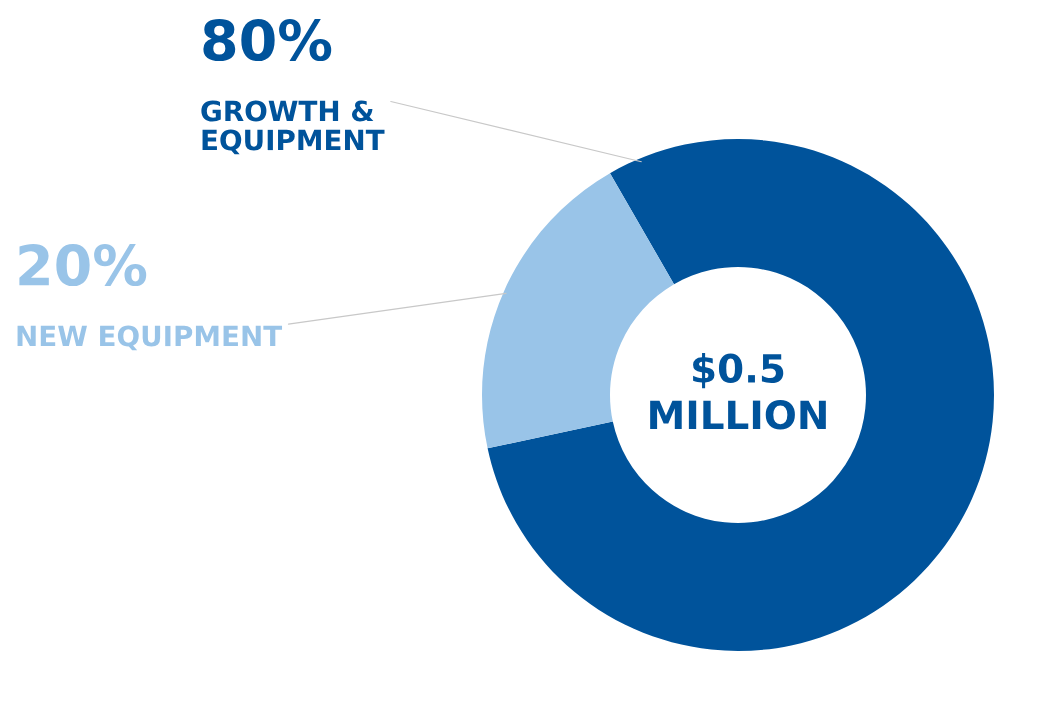 The height and width of the screenshot is (719, 1057). I want to click on data-label: 20%, so click(83, 265).